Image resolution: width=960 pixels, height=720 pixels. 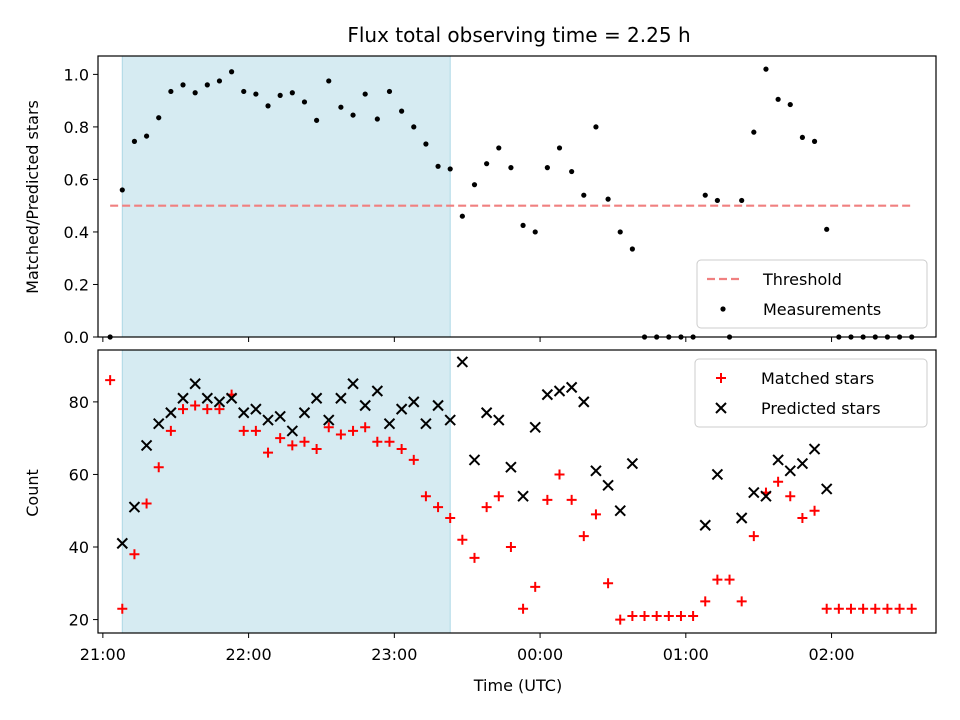 I want to click on legend-entry-label: Measurements, so click(x=822, y=309).